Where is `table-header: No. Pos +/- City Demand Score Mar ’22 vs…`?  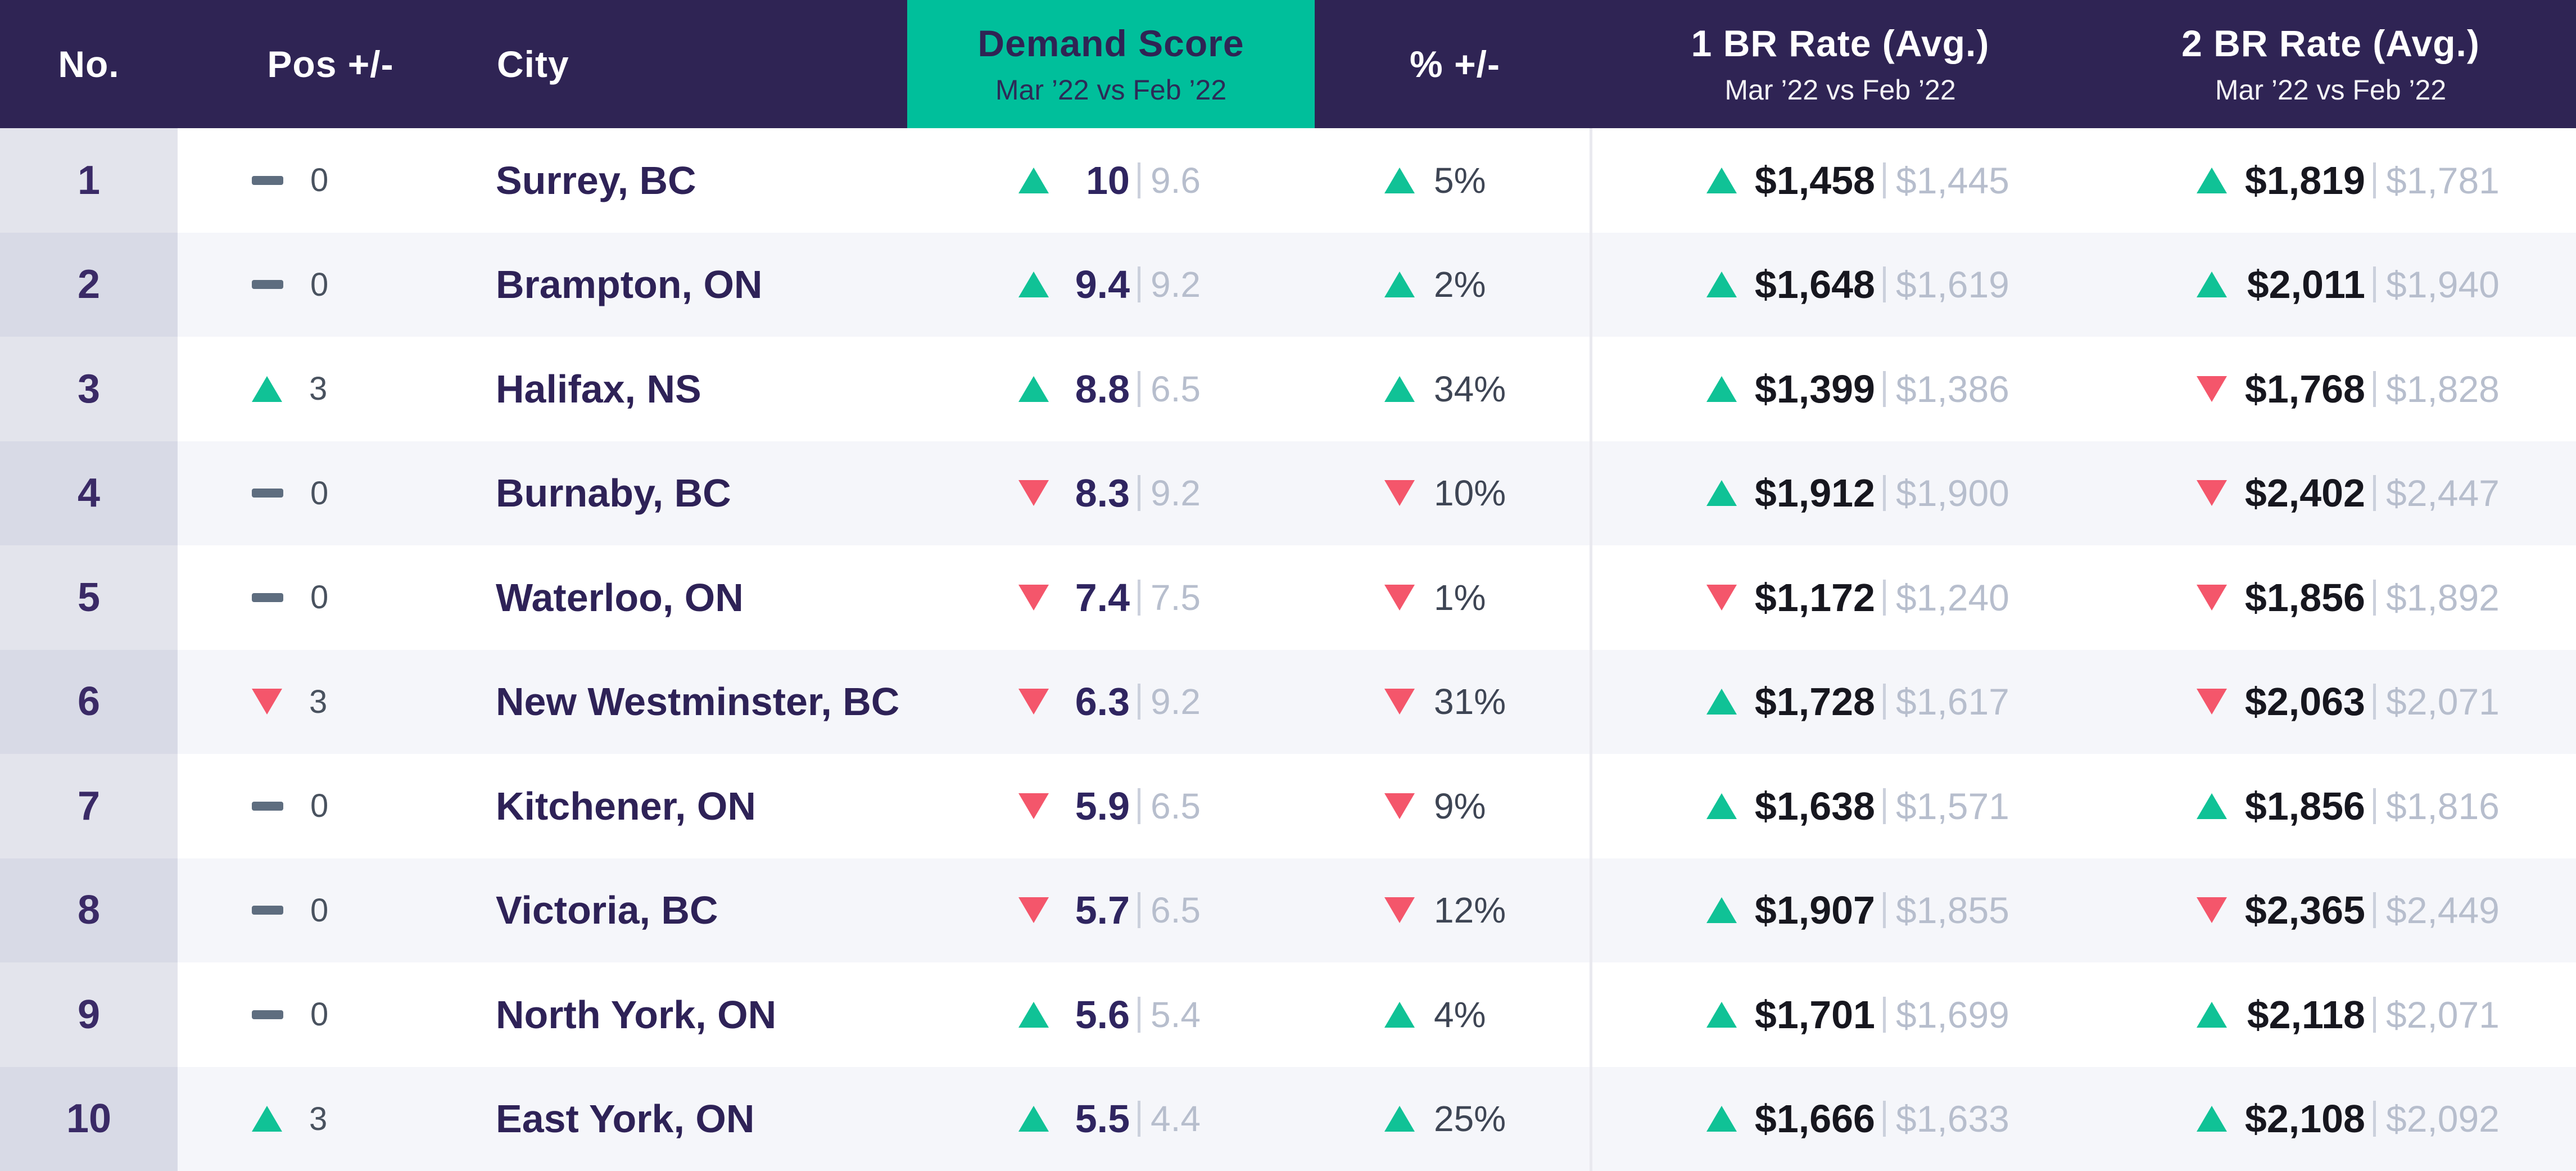
table-header: No. Pos +/- City Demand Score Mar ’22 vs… is located at coordinates (1288, 64).